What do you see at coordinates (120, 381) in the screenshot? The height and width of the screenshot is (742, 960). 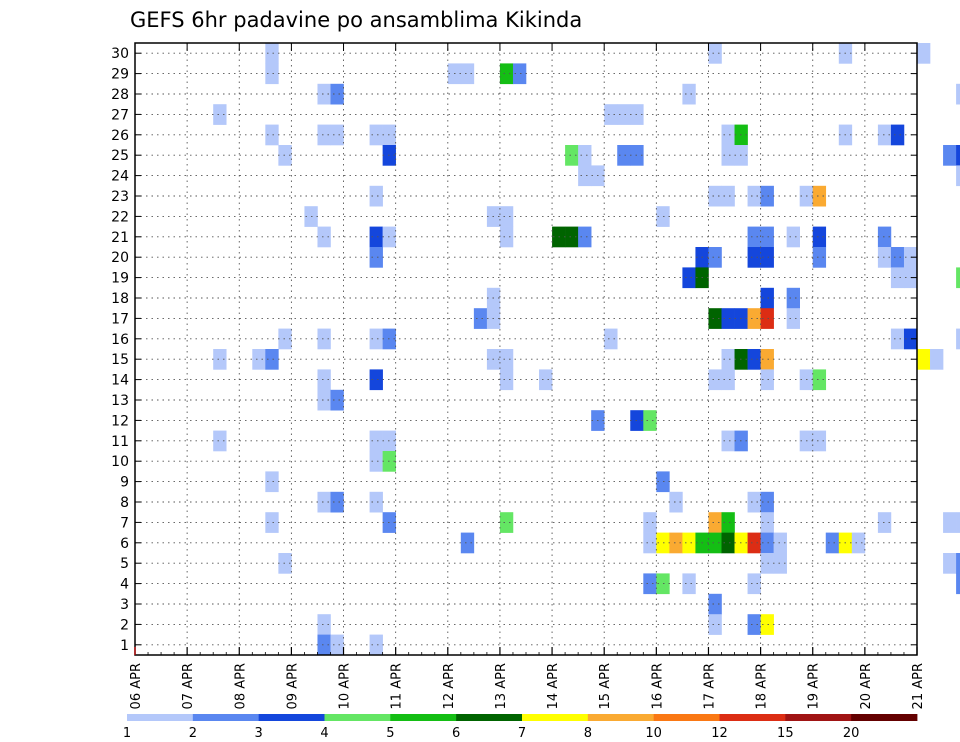 I see `y-tick-label: 14` at bounding box center [120, 381].